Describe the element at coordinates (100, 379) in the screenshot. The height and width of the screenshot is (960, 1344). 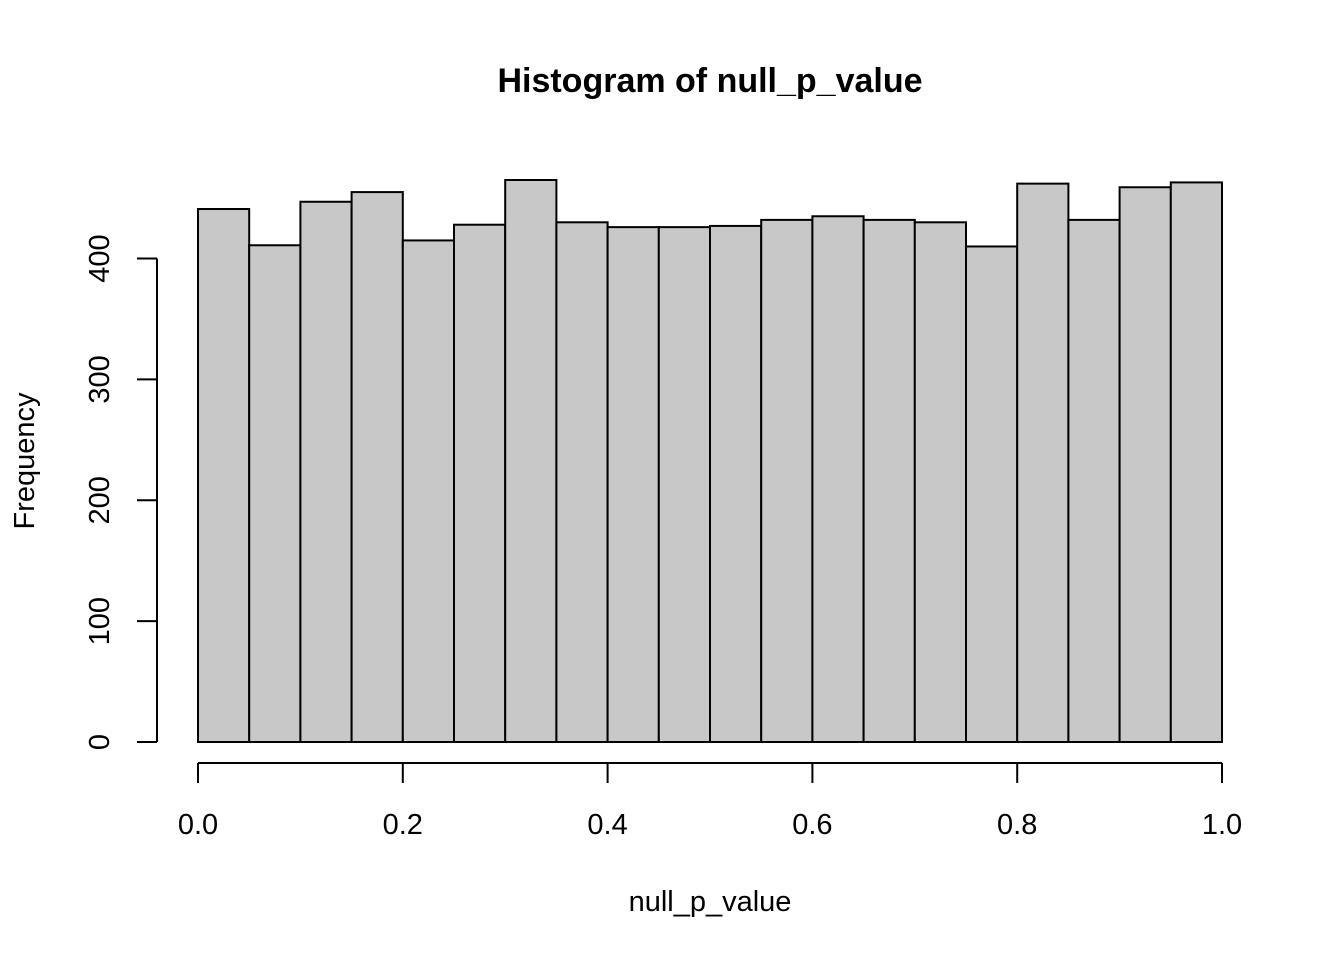
I see `y-tick-label: 300` at that location.